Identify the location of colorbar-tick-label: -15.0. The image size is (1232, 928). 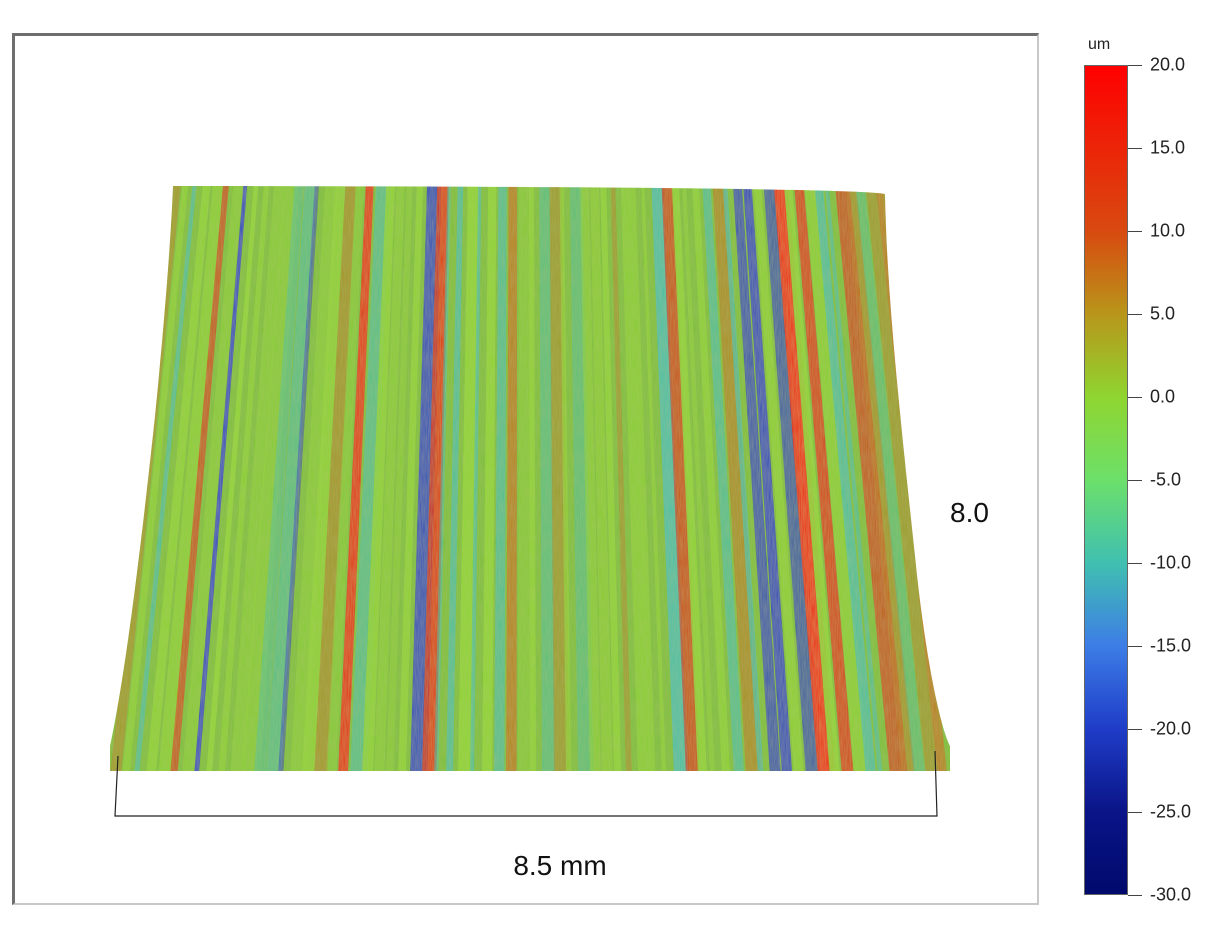
(1171, 645).